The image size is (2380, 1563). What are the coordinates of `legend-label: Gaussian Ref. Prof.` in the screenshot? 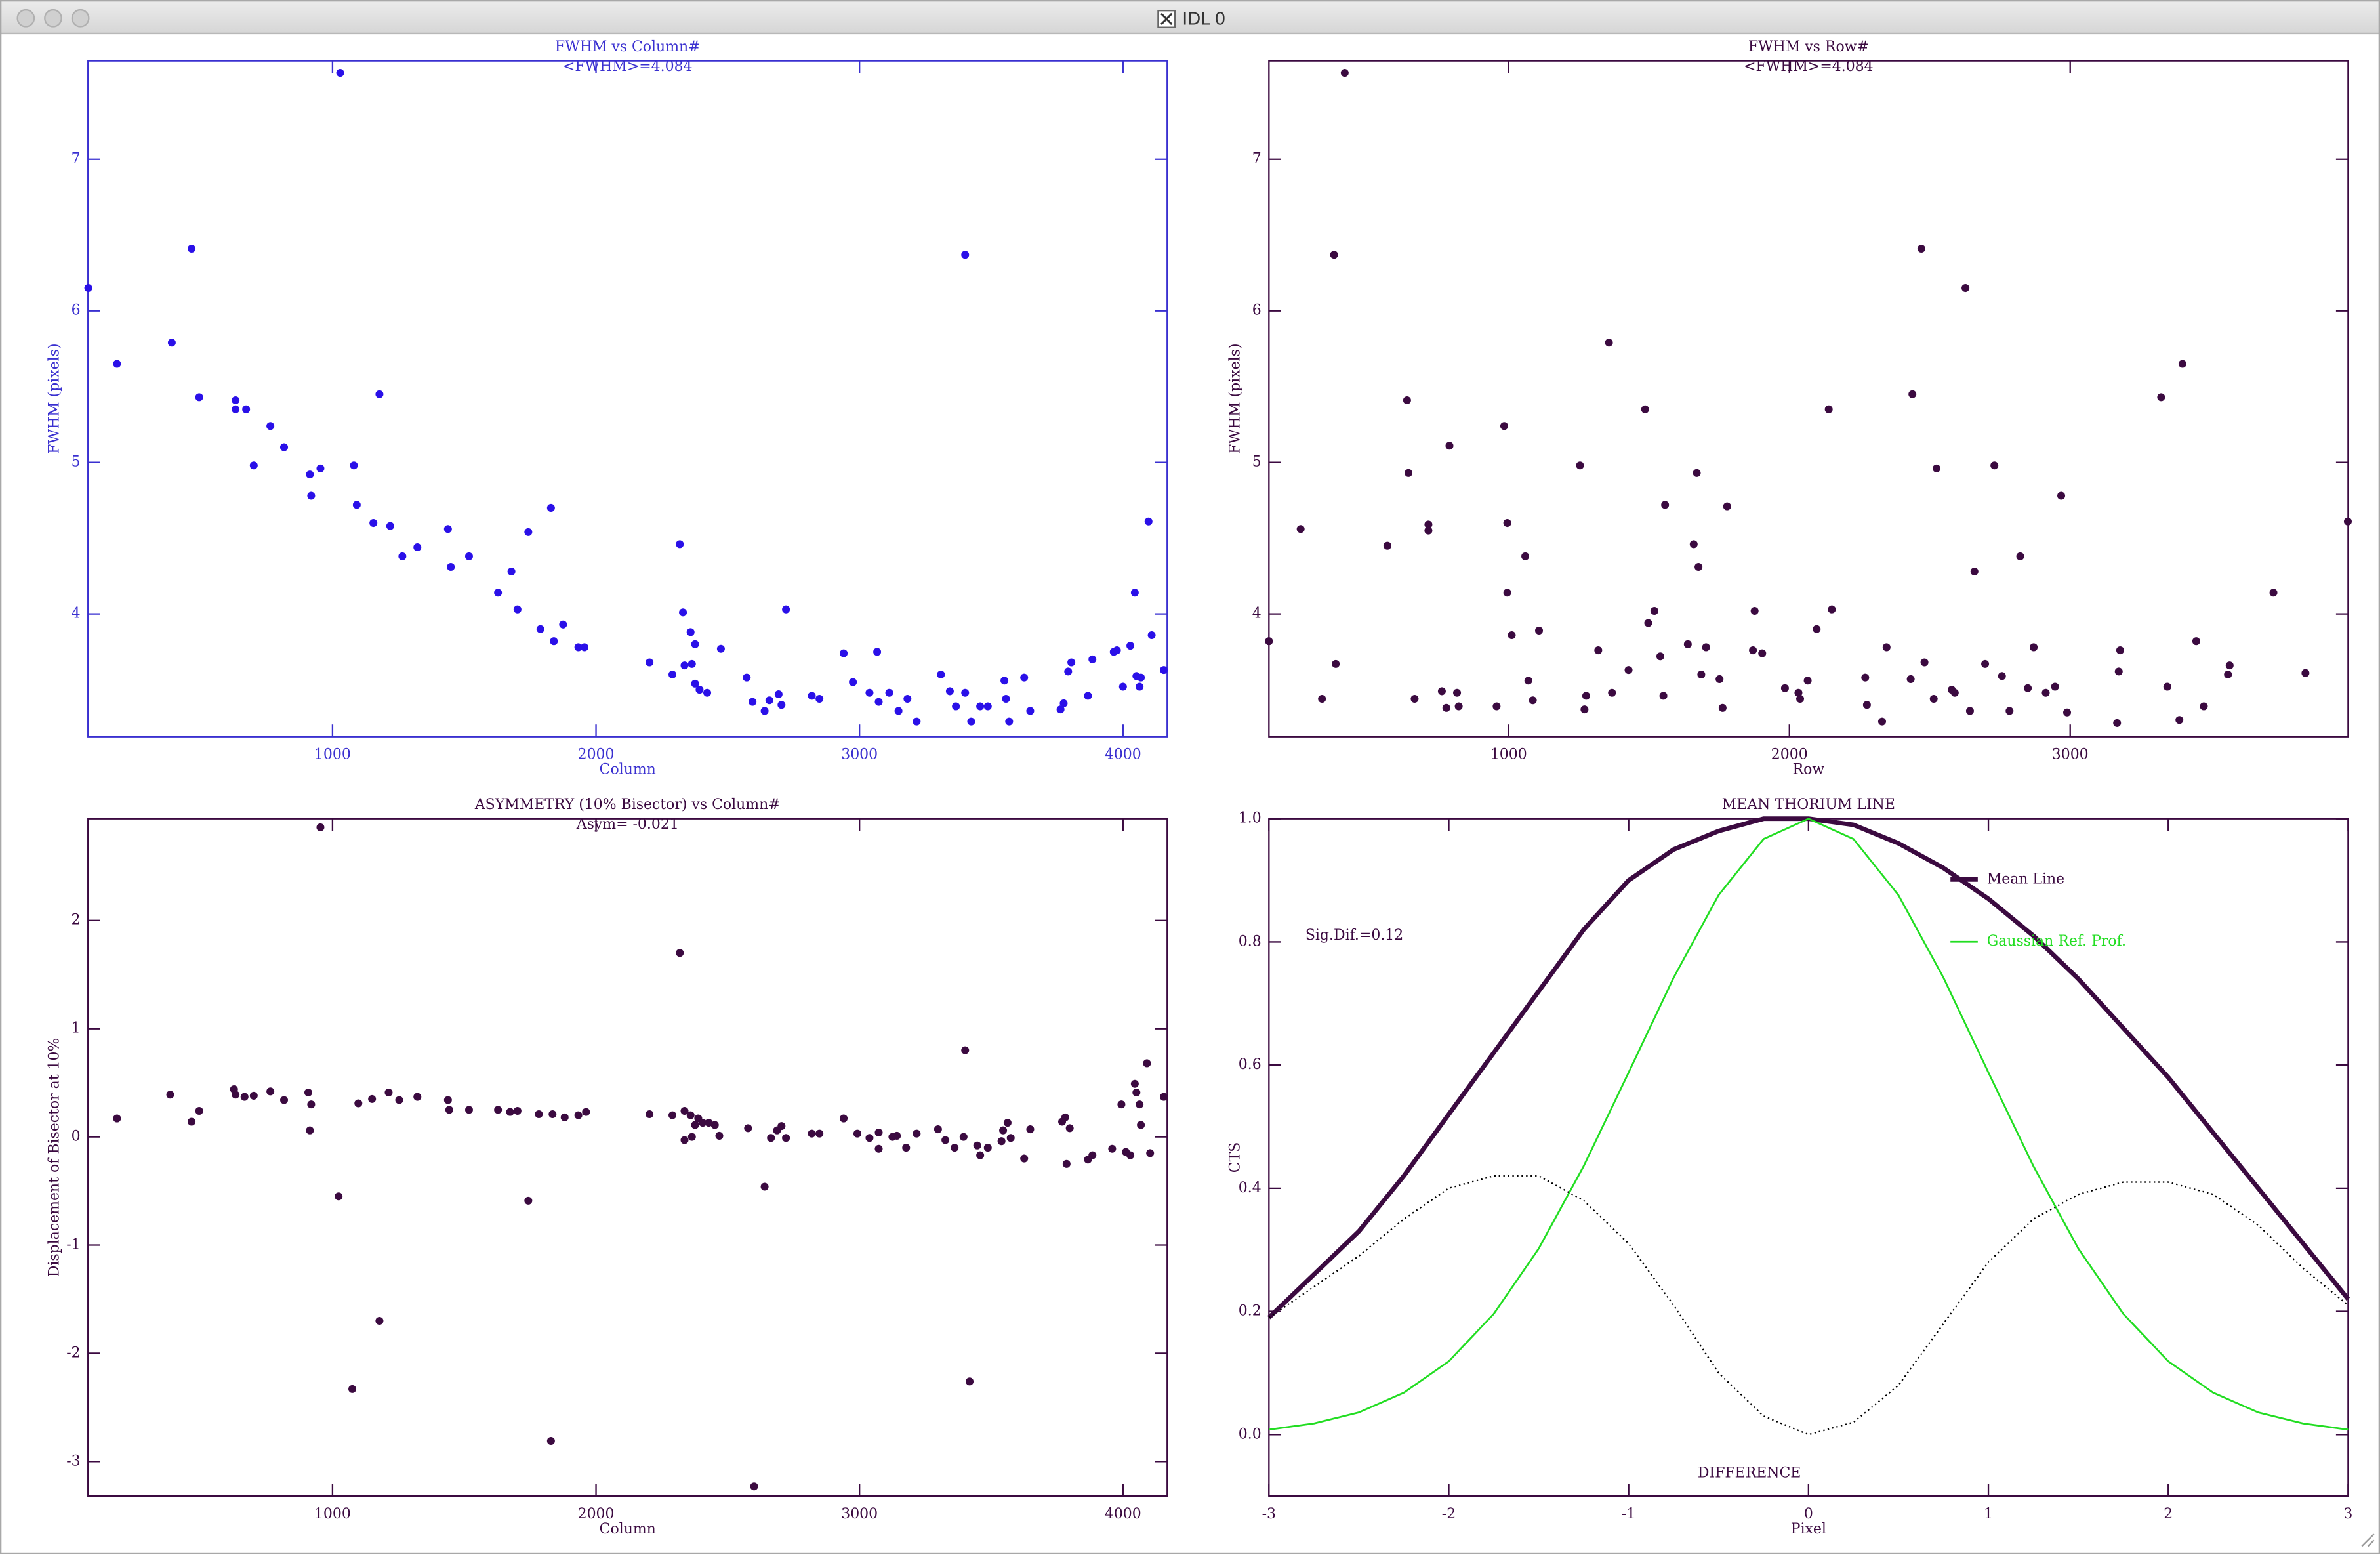 It's located at (2056, 941).